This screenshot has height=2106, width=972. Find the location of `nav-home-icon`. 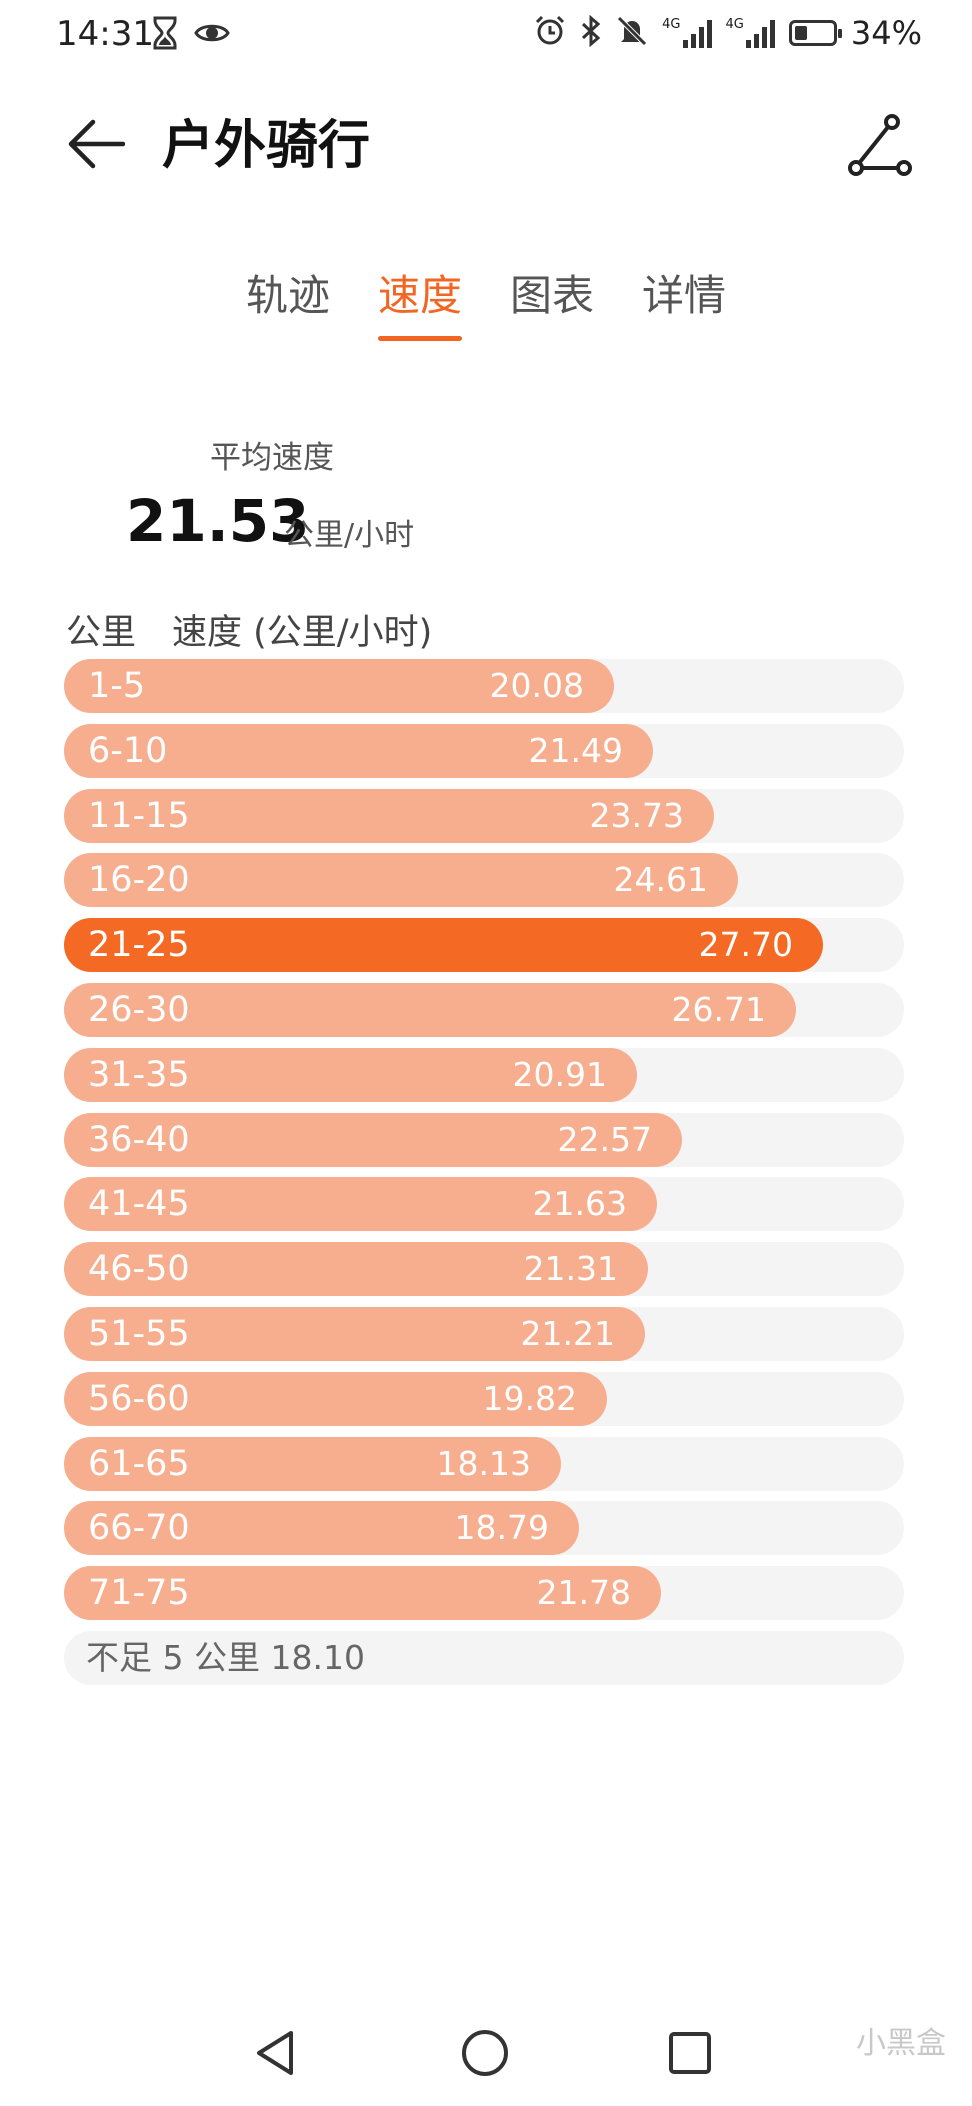

nav-home-icon is located at coordinates (485, 2055).